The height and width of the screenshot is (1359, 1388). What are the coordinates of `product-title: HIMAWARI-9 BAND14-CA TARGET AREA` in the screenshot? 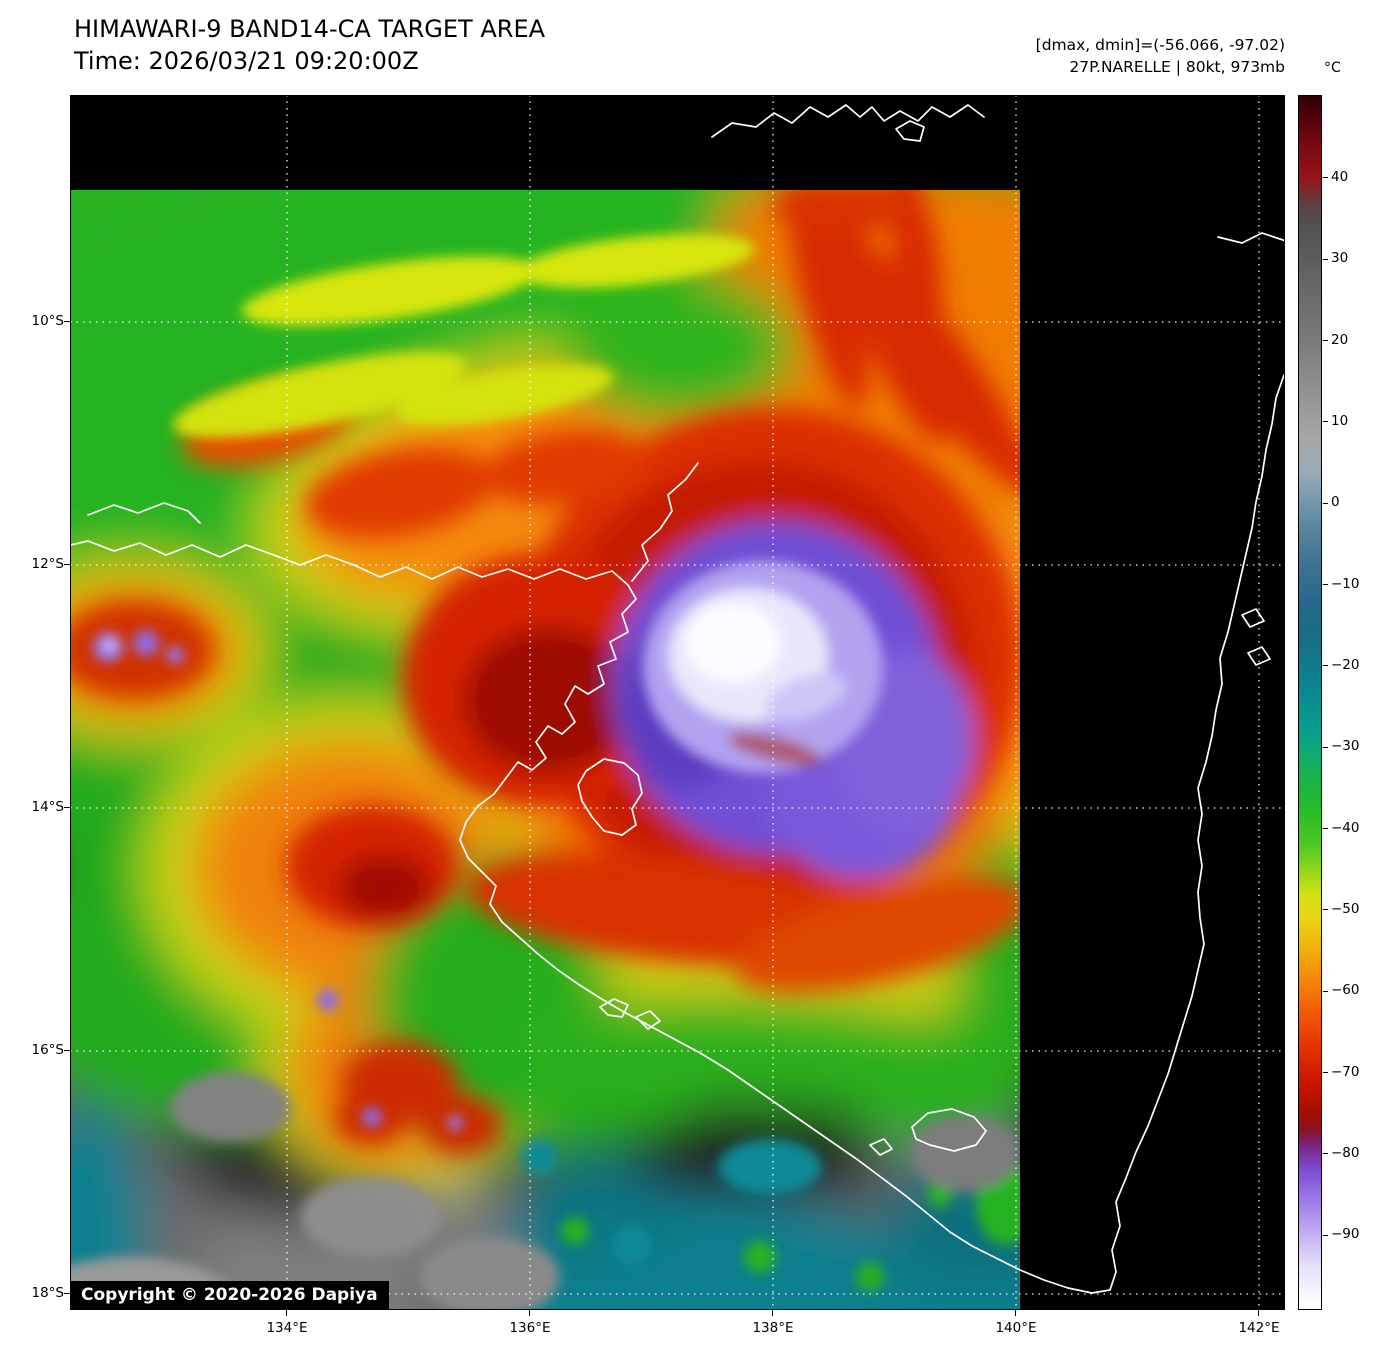 It's located at (310, 29).